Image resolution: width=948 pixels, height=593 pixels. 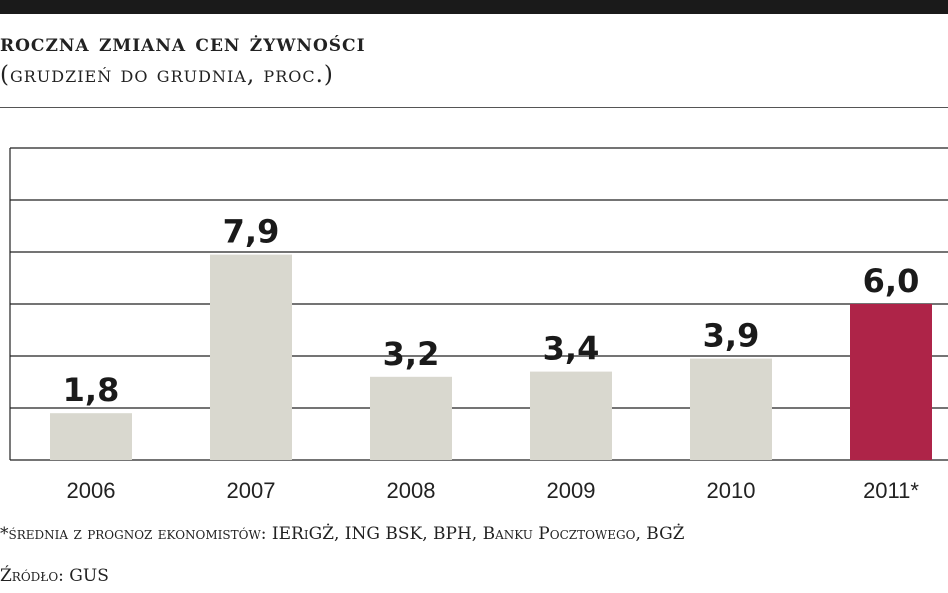 What do you see at coordinates (251, 490) in the screenshot?
I see `x-tick-label: 2007` at bounding box center [251, 490].